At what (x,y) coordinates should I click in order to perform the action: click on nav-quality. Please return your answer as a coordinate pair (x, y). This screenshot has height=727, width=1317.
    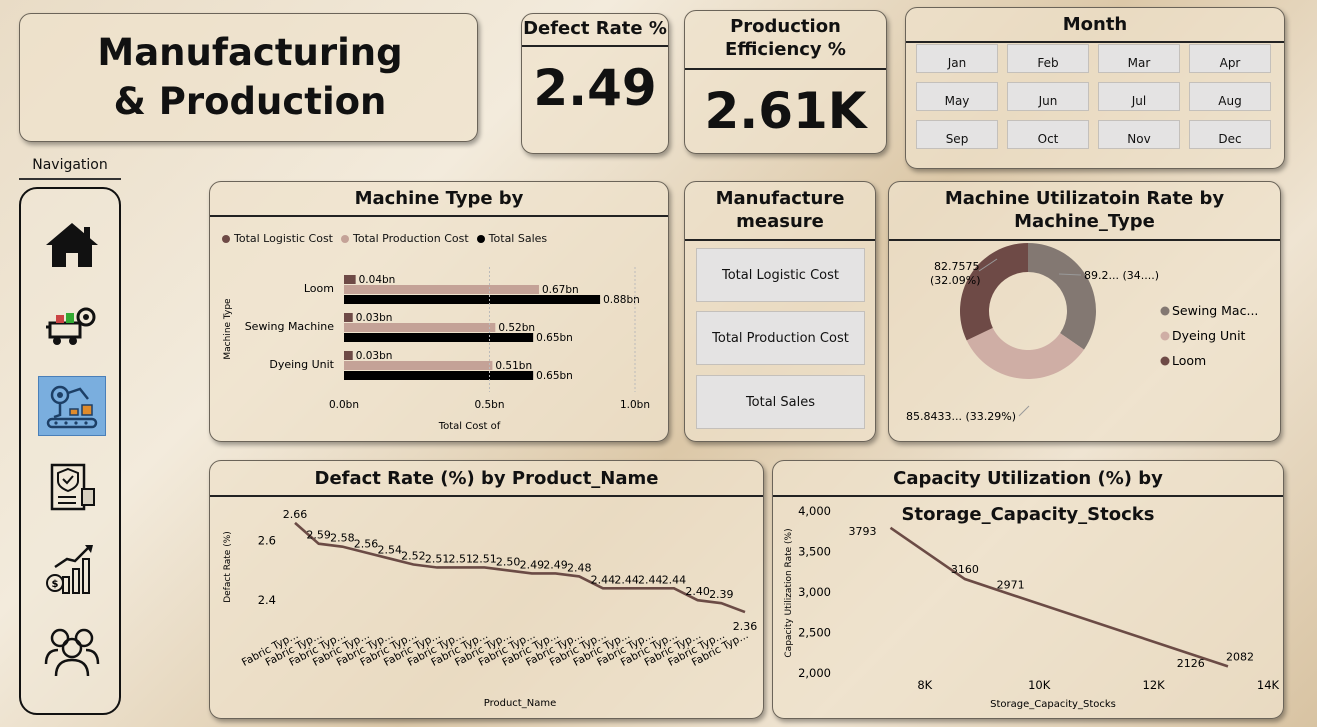
    Looking at the image, I should click on (72, 487).